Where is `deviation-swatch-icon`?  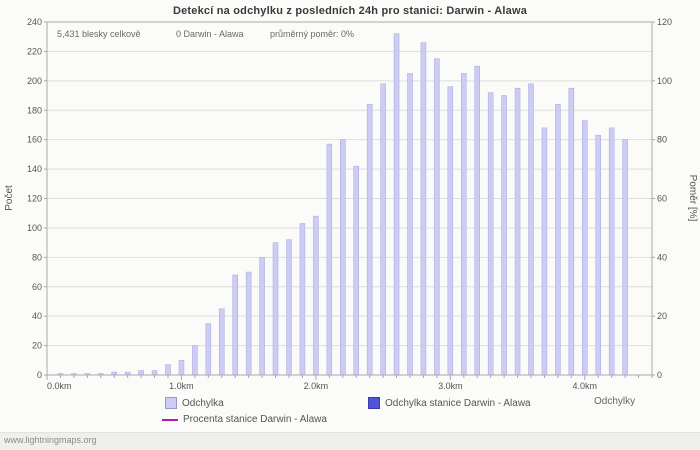
deviation-swatch-icon is located at coordinates (171, 403).